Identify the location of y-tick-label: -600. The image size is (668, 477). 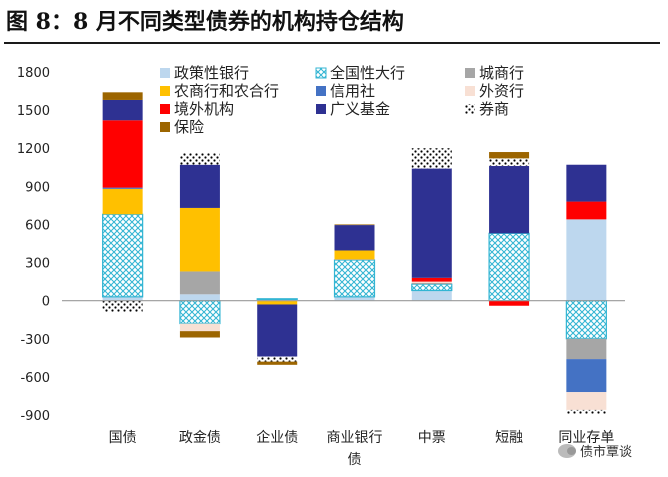
(35, 378).